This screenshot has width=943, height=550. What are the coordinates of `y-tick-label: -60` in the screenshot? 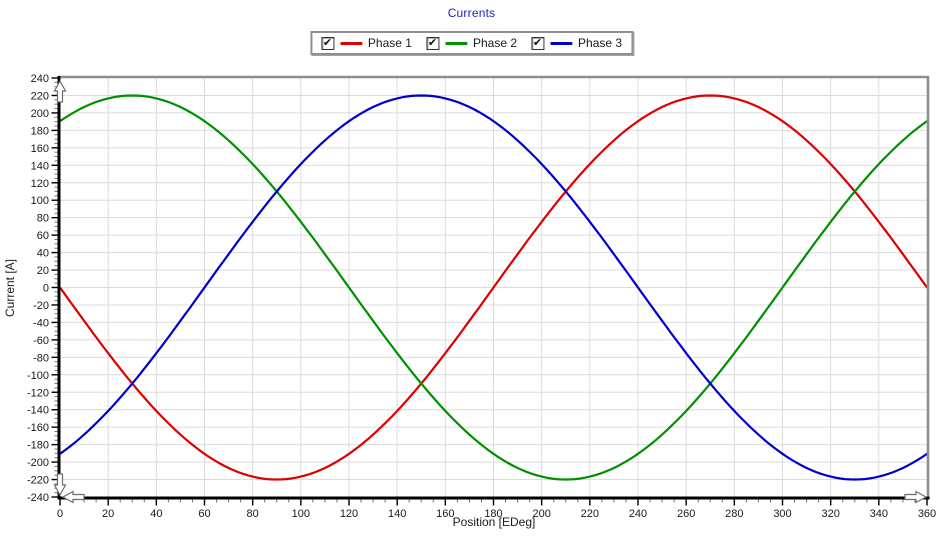 It's located at (41, 341).